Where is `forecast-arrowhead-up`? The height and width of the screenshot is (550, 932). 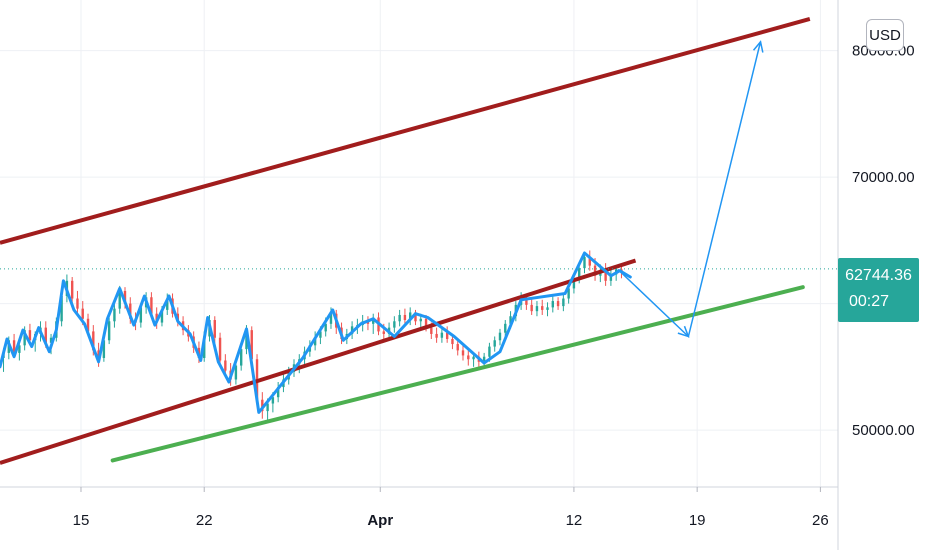 forecast-arrowhead-up is located at coordinates (758, 46).